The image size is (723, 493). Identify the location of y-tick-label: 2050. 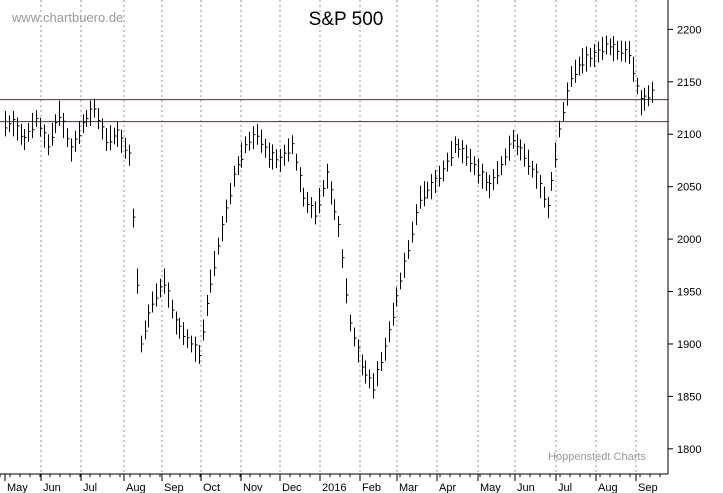
(689, 188).